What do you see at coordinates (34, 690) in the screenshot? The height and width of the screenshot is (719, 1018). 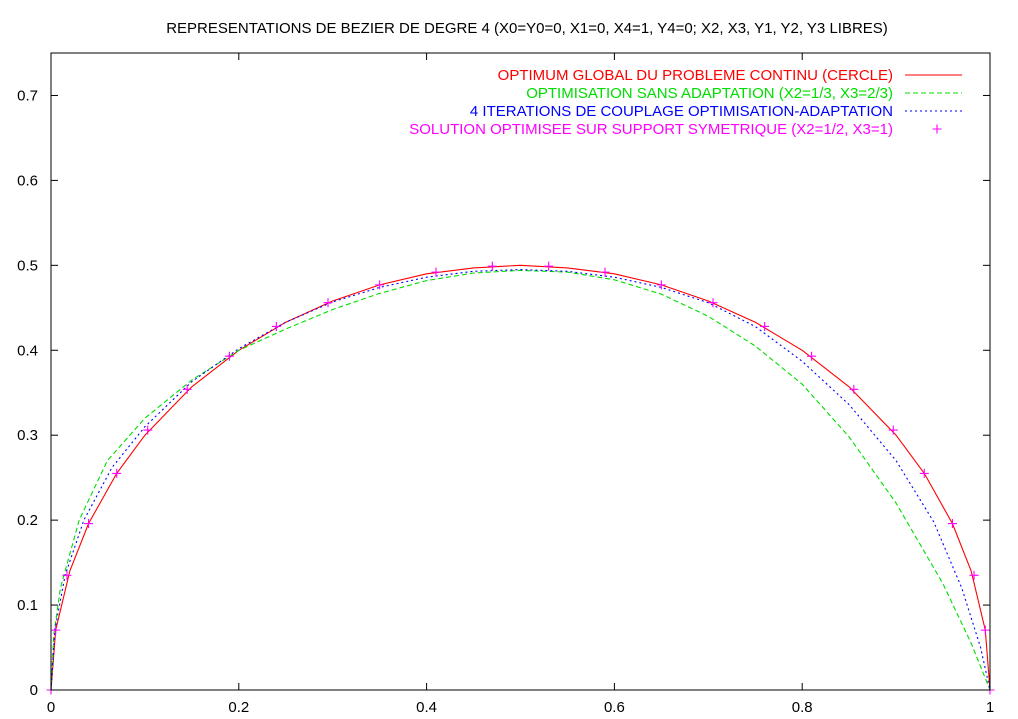 I see `y-tick-label: 0` at bounding box center [34, 690].